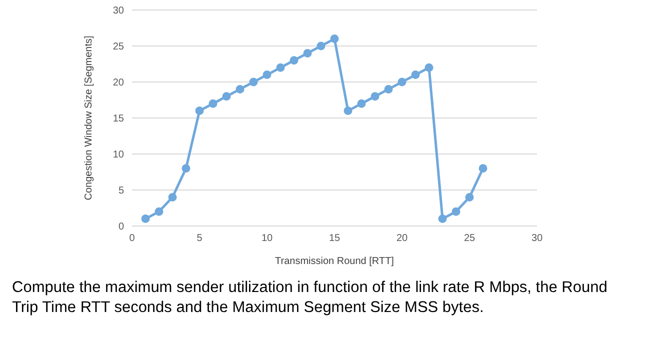 This screenshot has height=353, width=645. I want to click on y-axis-title: Congestion Window Size [Segments], so click(89, 118).